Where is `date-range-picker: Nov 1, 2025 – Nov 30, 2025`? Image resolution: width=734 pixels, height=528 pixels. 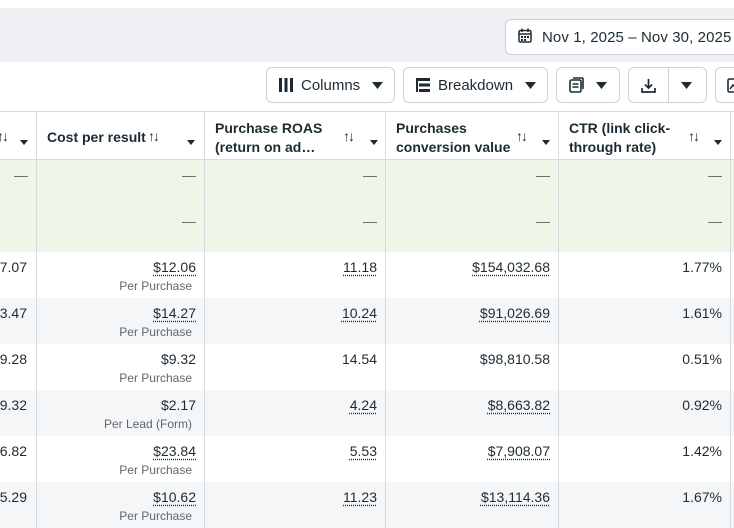
date-range-picker: Nov 1, 2025 – Nov 30, 2025 is located at coordinates (619, 37).